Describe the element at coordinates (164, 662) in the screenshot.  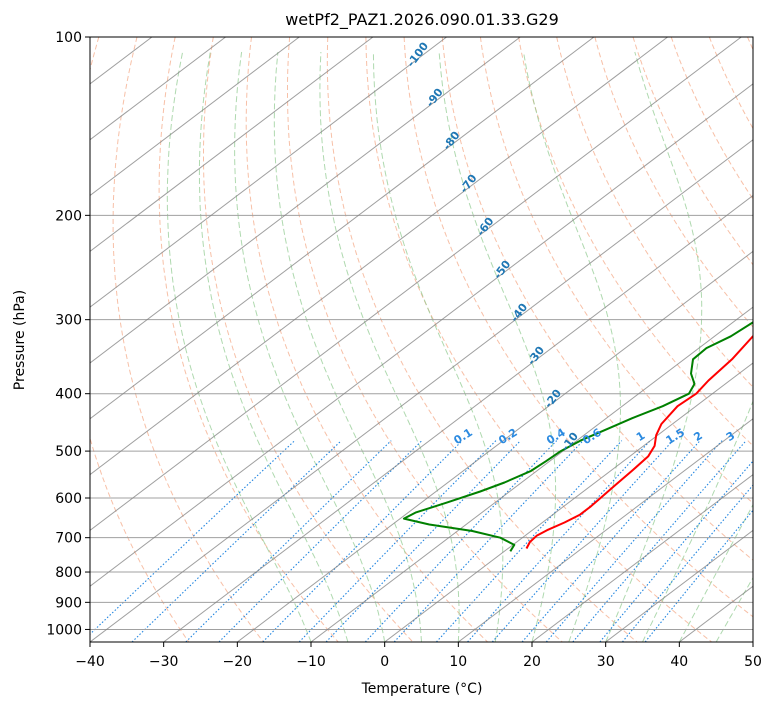
I see `x-tick-label: −30` at that location.